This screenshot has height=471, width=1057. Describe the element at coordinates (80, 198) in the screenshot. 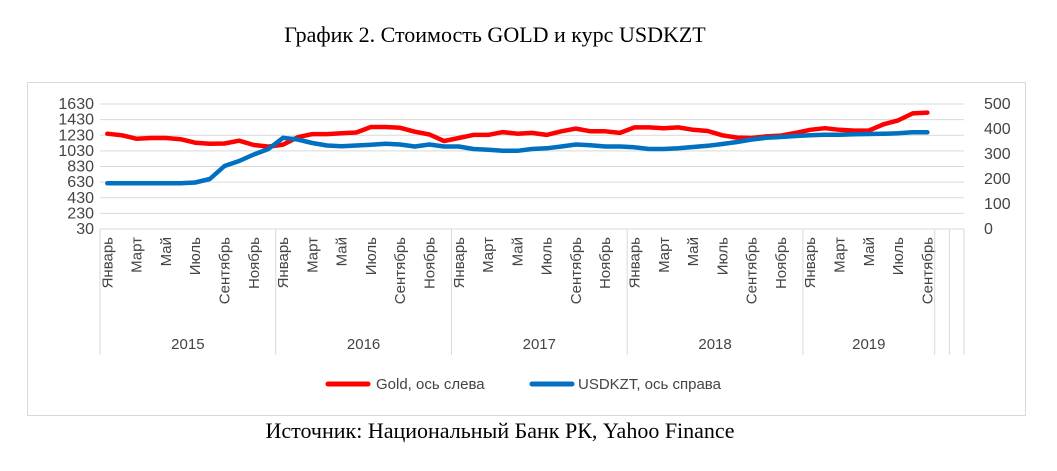

I see `y-left-tick-label: 430` at that location.